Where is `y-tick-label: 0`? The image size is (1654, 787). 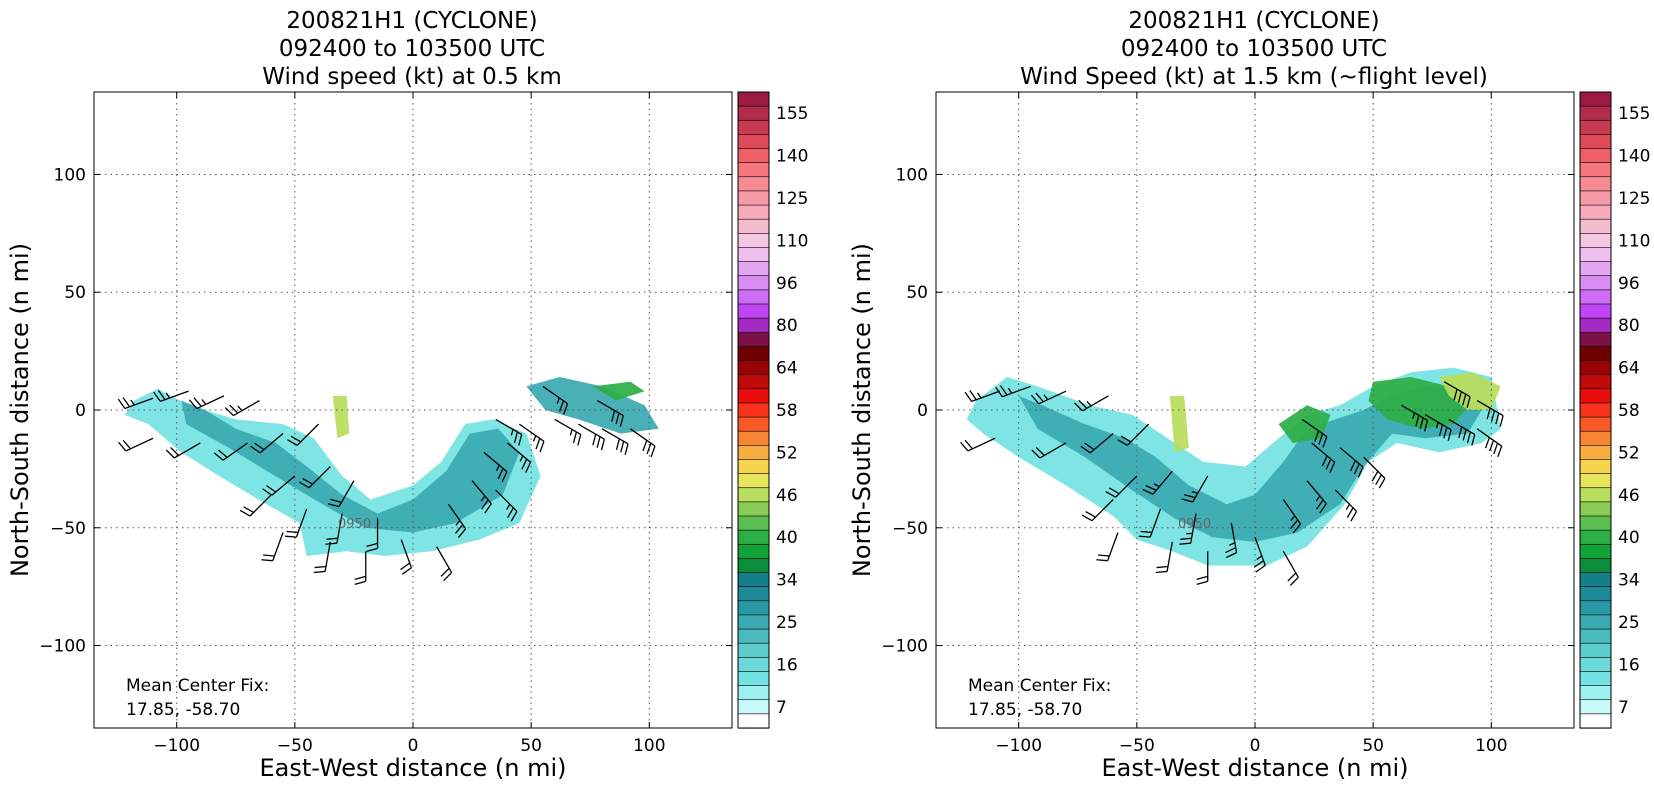 y-tick-label: 0 is located at coordinates (922, 411).